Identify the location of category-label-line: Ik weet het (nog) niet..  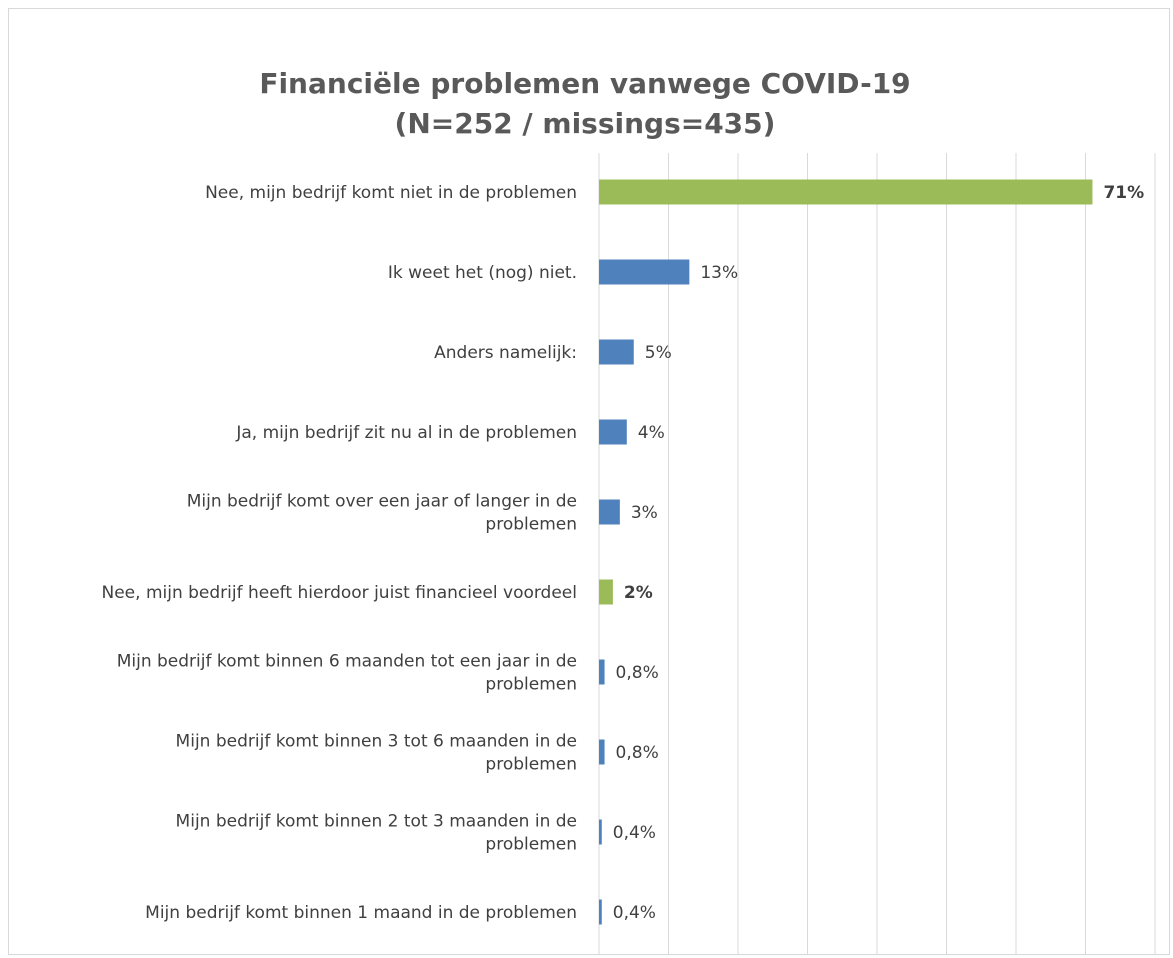
(482, 273).